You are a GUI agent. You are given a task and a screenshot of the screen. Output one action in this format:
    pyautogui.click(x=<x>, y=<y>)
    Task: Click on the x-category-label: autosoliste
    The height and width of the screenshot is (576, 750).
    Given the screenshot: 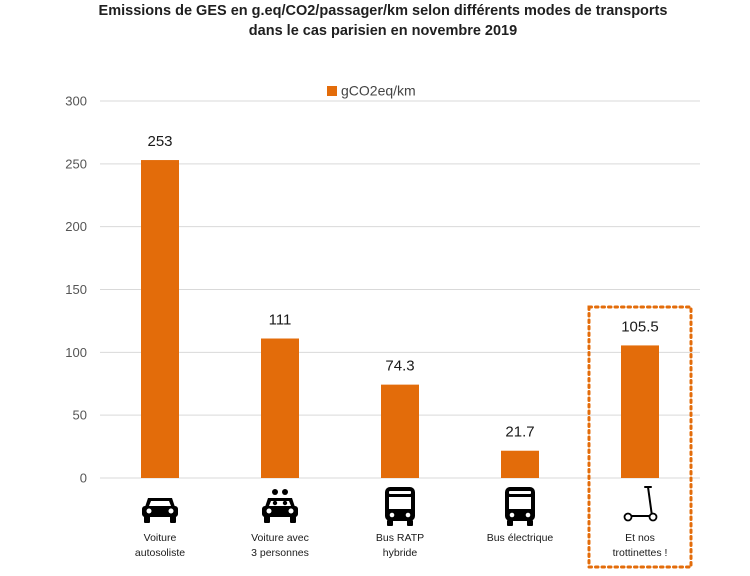 What is the action you would take?
    pyautogui.click(x=160, y=553)
    